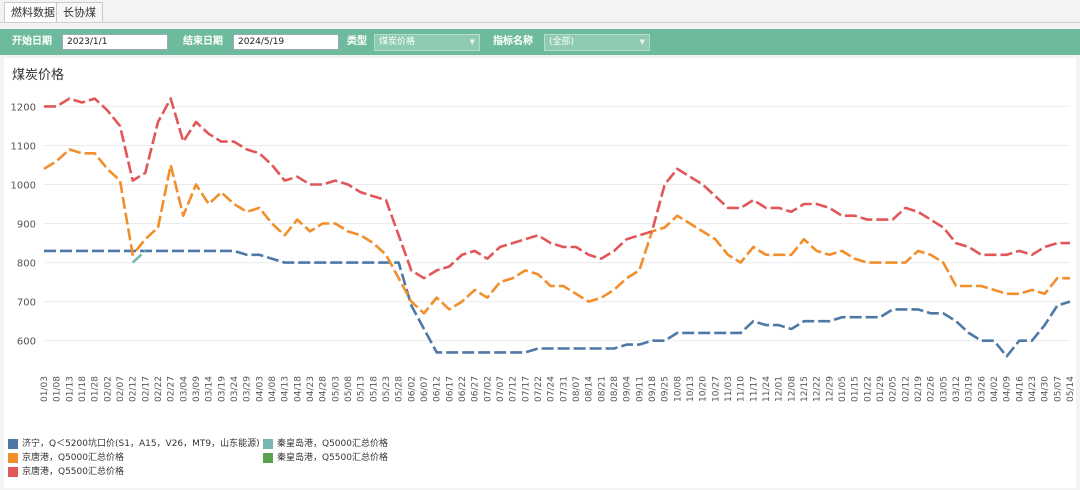 The width and height of the screenshot is (1080, 490). Describe the element at coordinates (729, 389) in the screenshot. I see `x-tick-label: 11/03` at that location.